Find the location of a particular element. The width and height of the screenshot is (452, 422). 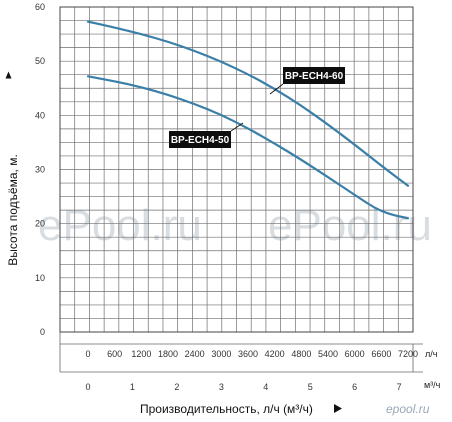

x-m3h-tick-label: 6 is located at coordinates (354, 387).